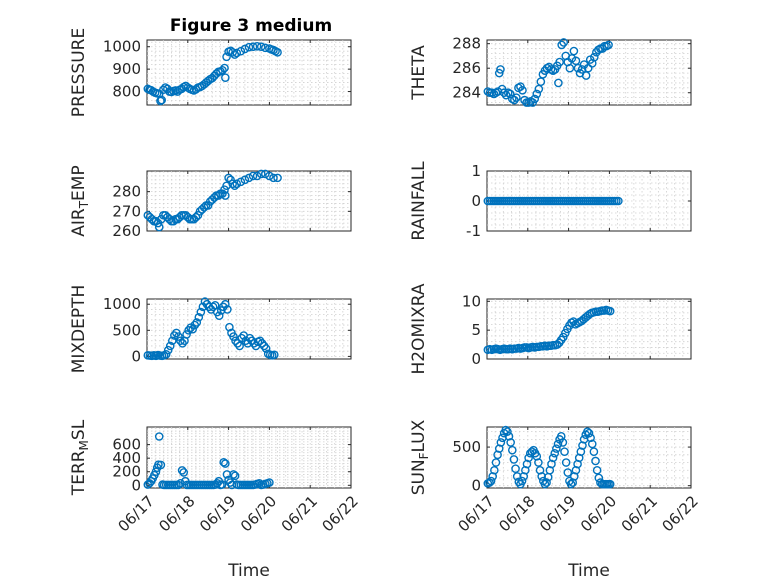  Describe the element at coordinates (126, 458) in the screenshot. I see `y-tick-label: 400` at that location.